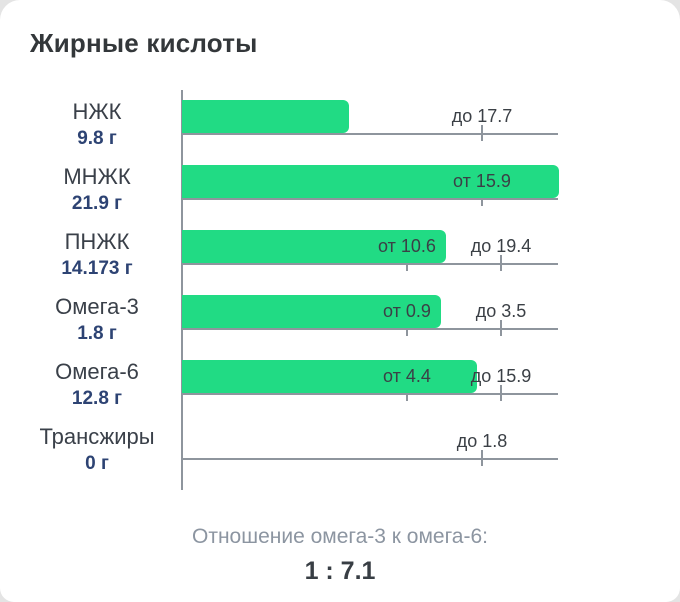 The height and width of the screenshot is (602, 680). Describe the element at coordinates (144, 43) in the screenshot. I see `page-title: Жирные кислоты` at that location.